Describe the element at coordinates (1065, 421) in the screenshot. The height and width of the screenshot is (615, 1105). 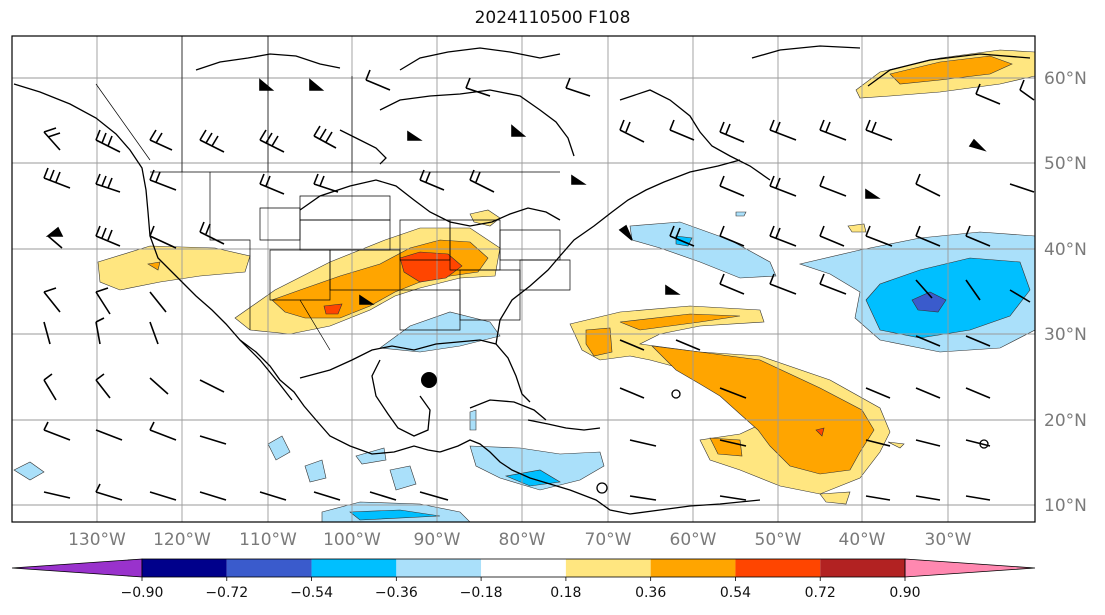
I see `lat-label: 20°N` at that location.